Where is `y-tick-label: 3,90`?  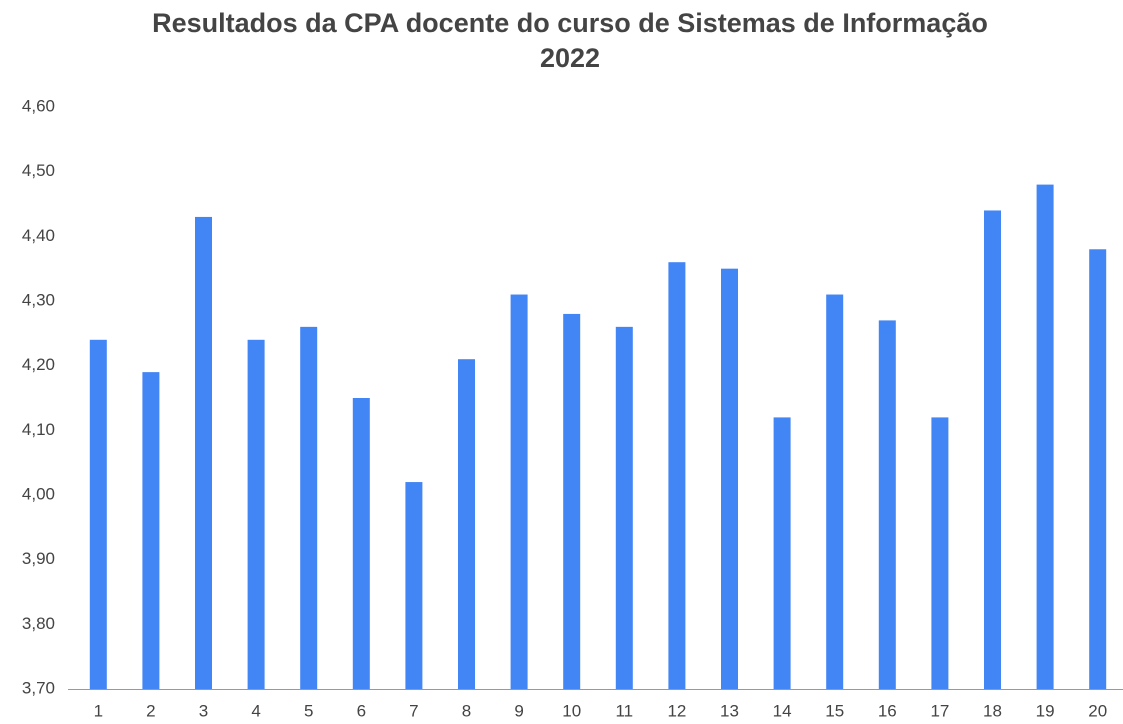 y-tick-label: 3,90 is located at coordinates (38, 558).